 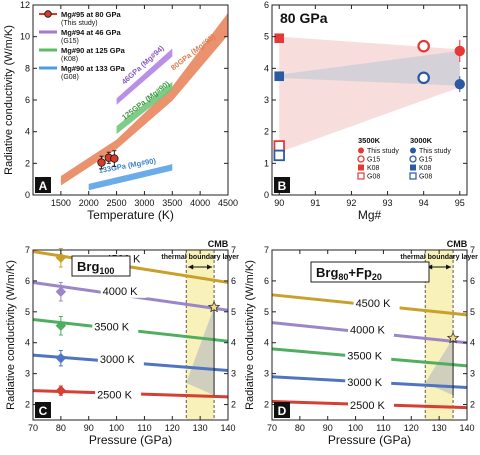 What do you see at coordinates (343, 277) in the screenshot?
I see `composition-part: 80` at bounding box center [343, 277].